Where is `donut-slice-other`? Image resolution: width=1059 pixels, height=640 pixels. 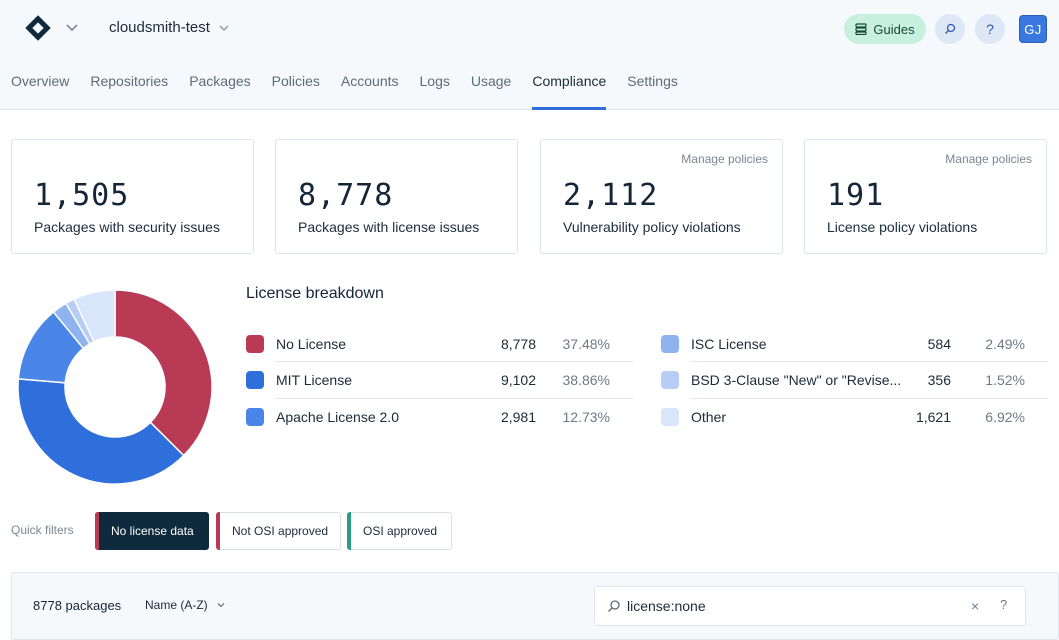 donut-slice-other is located at coordinates (94, 316).